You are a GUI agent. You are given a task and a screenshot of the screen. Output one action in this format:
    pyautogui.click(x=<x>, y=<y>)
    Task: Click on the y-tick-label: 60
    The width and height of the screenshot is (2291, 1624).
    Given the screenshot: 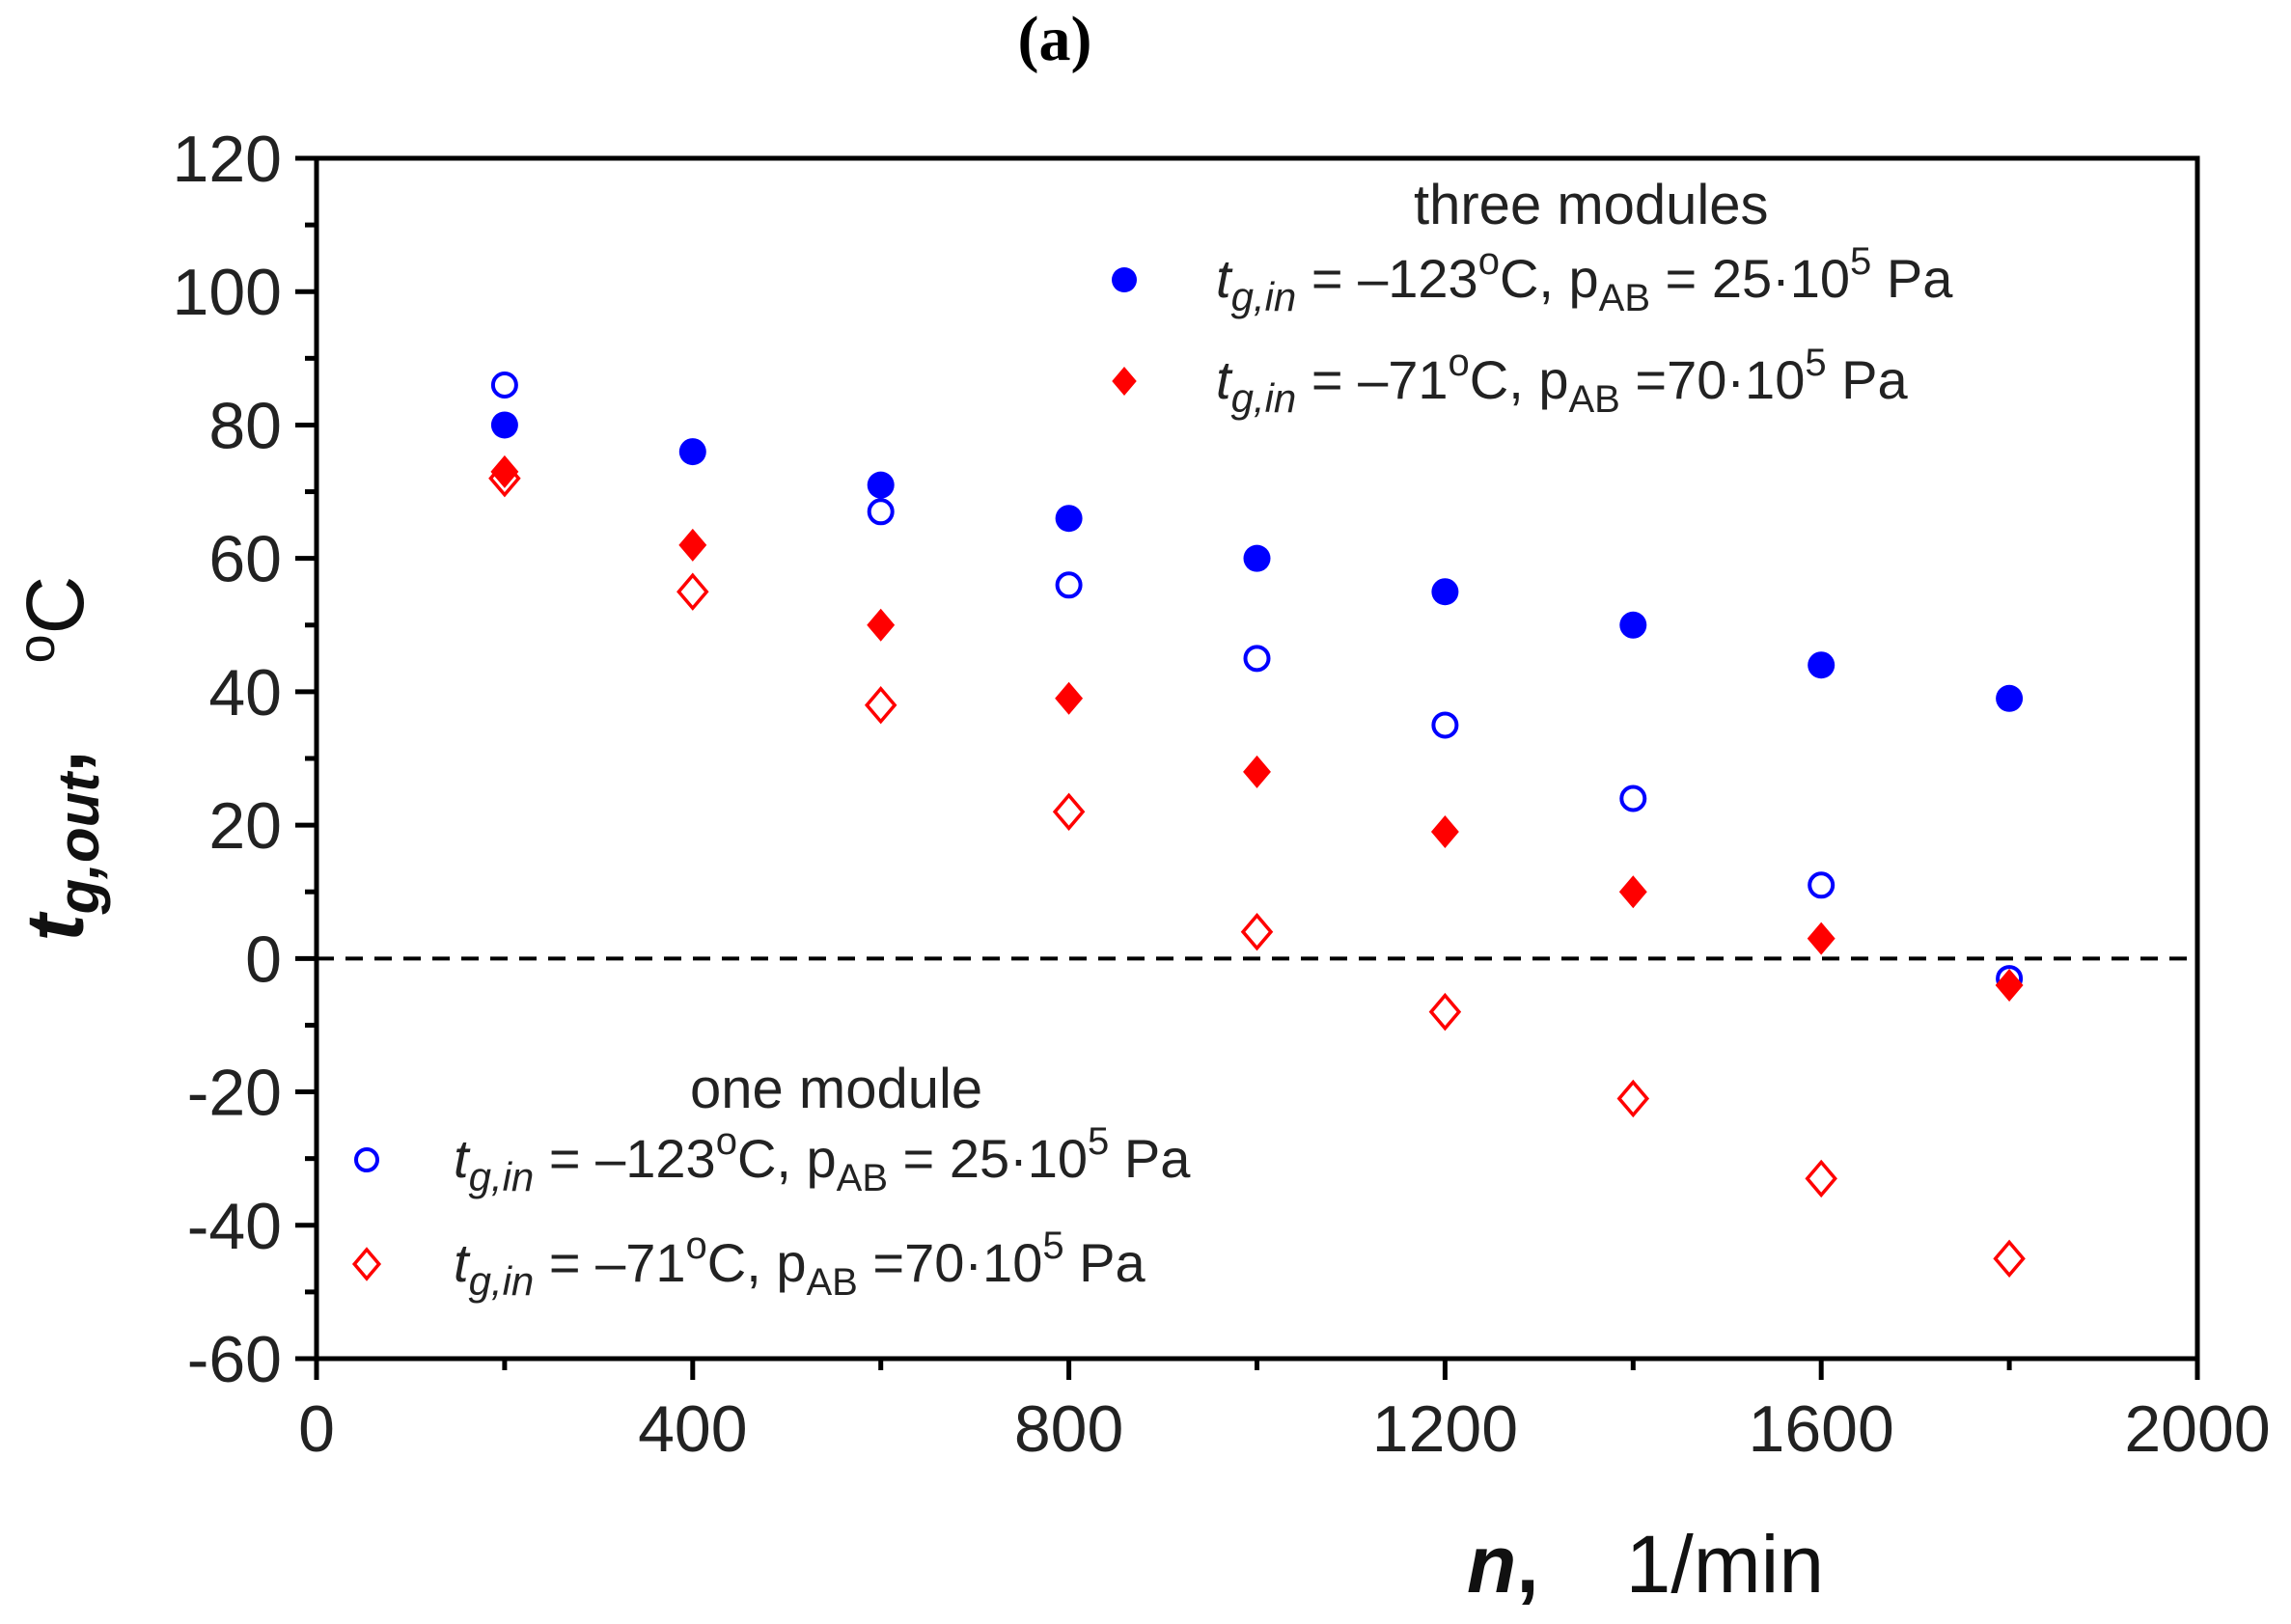 What is the action you would take?
    pyautogui.click(x=245, y=560)
    